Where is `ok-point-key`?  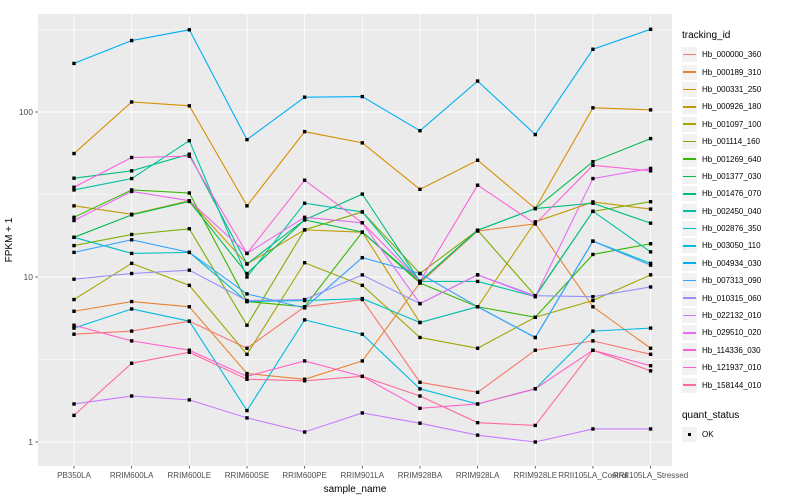 ok-point-key is located at coordinates (689, 434).